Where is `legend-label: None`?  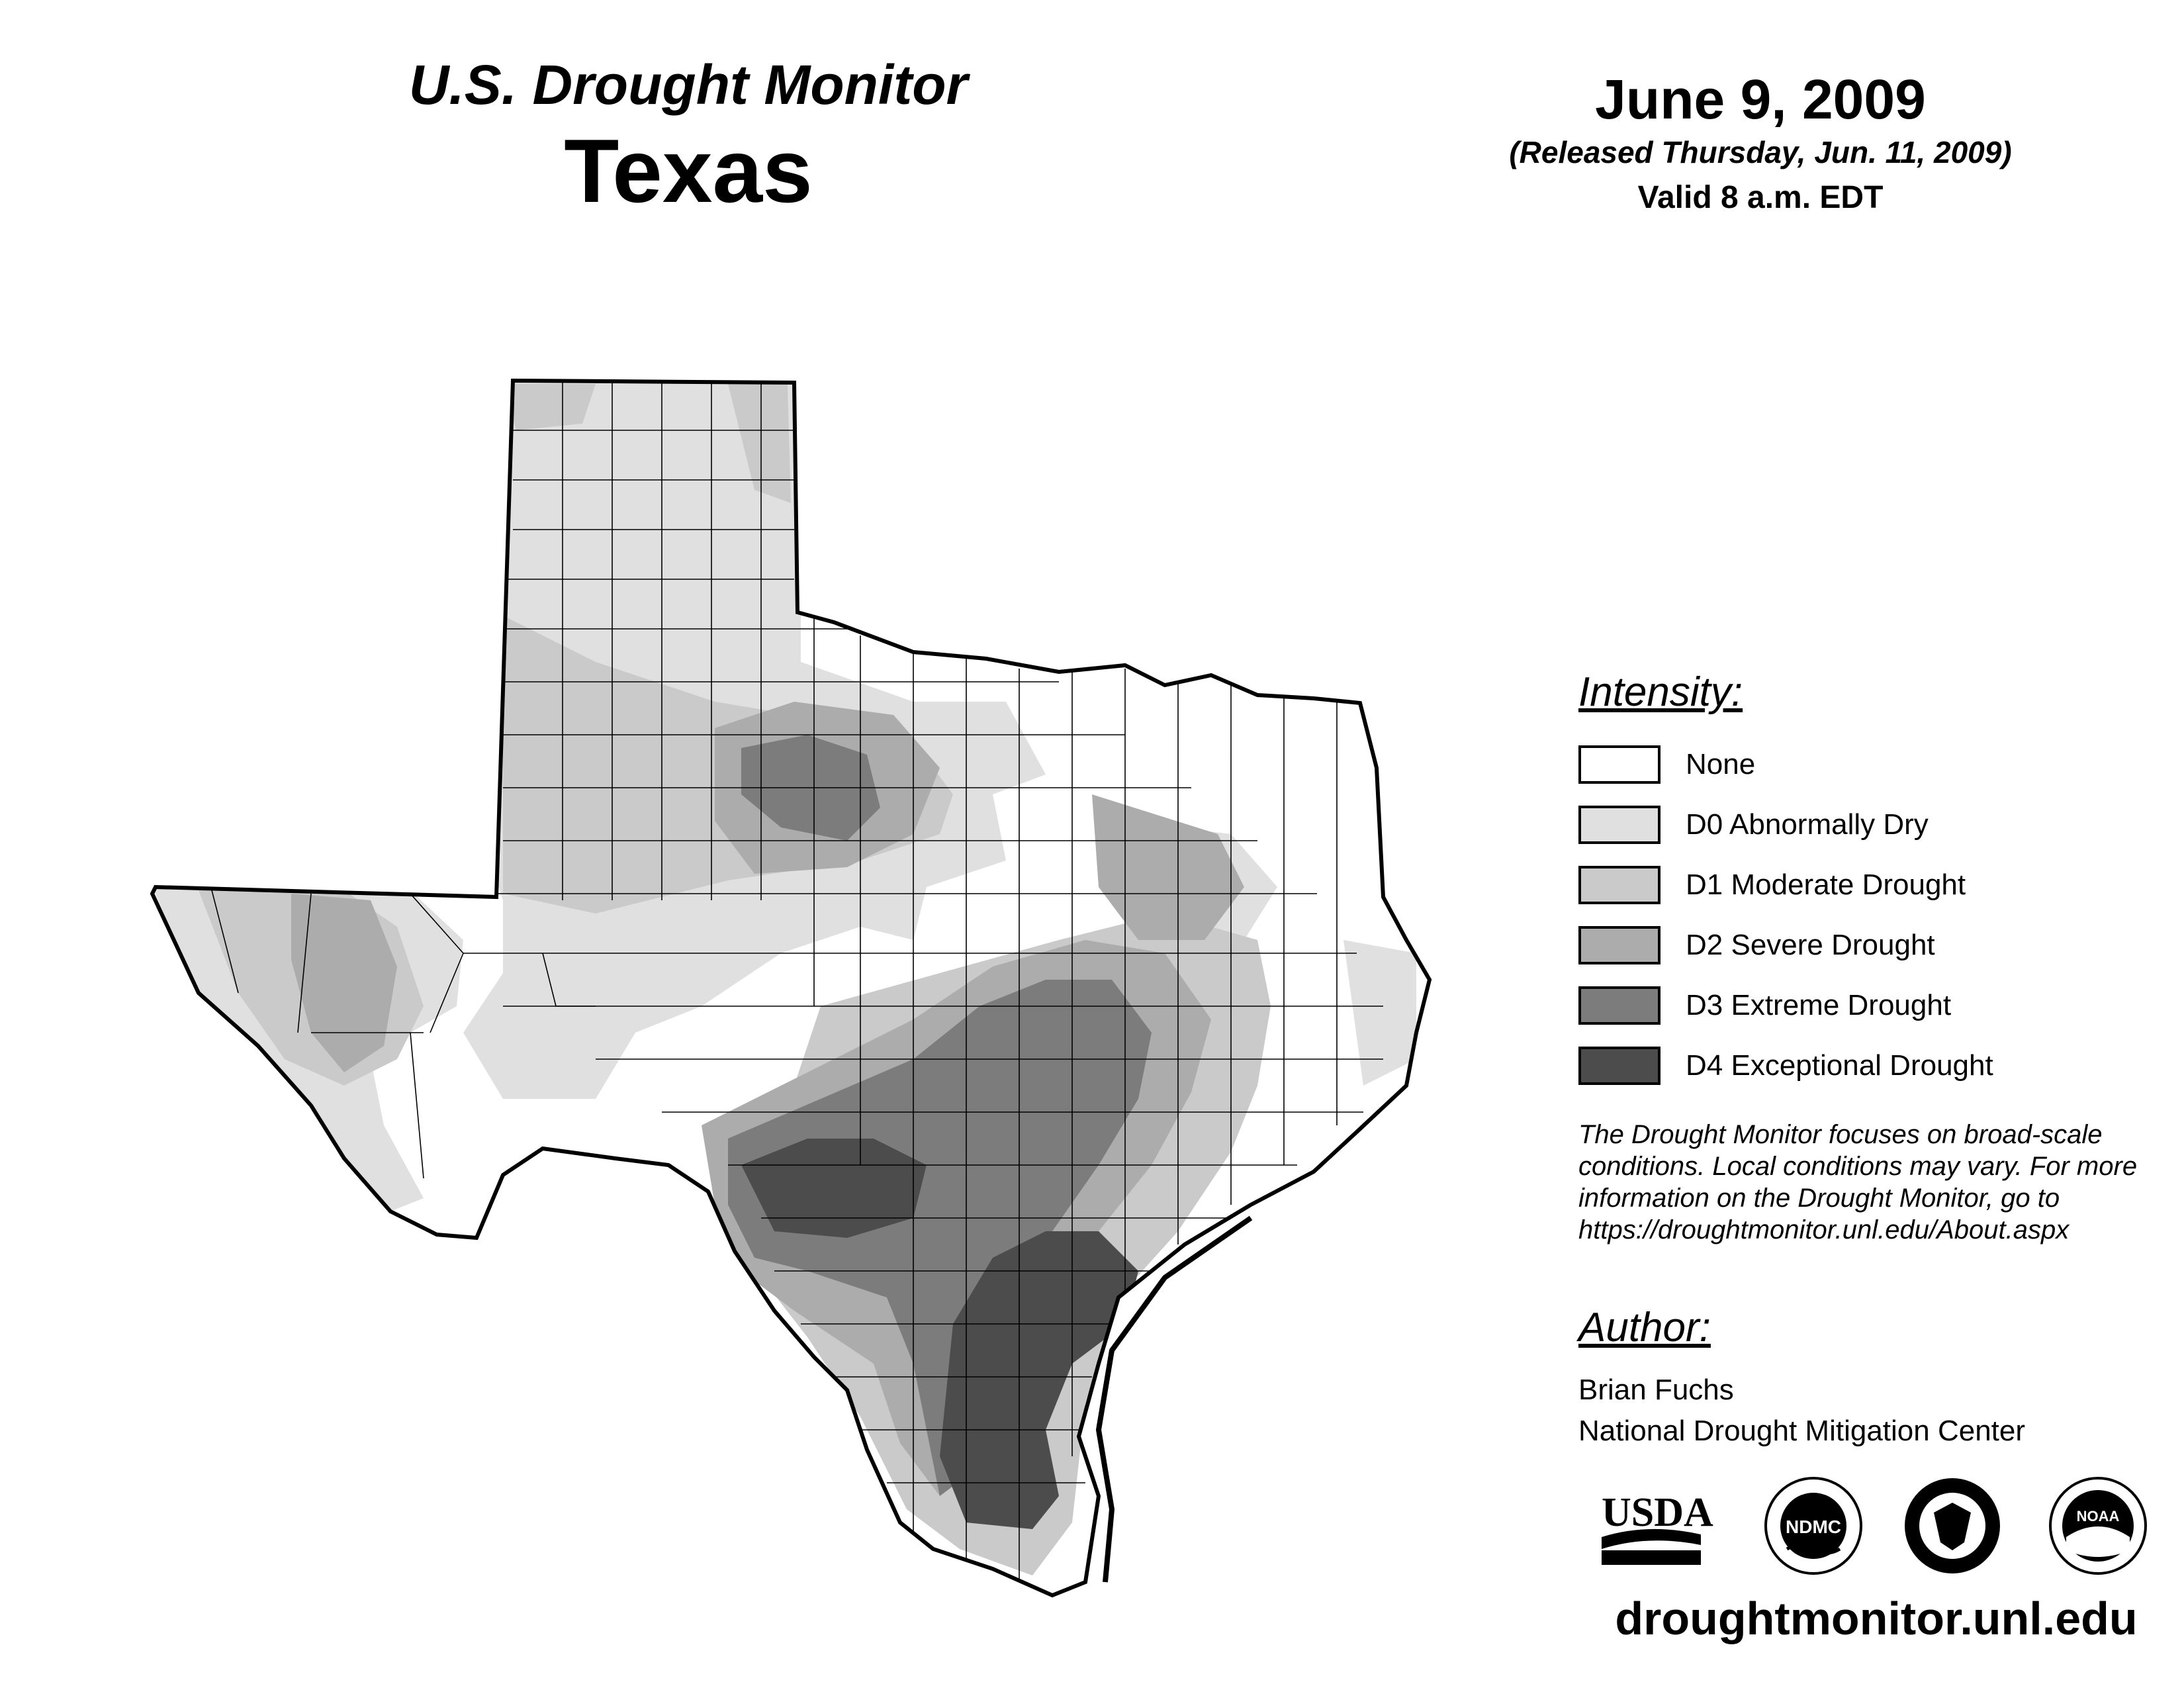 legend-label: None is located at coordinates (1721, 763).